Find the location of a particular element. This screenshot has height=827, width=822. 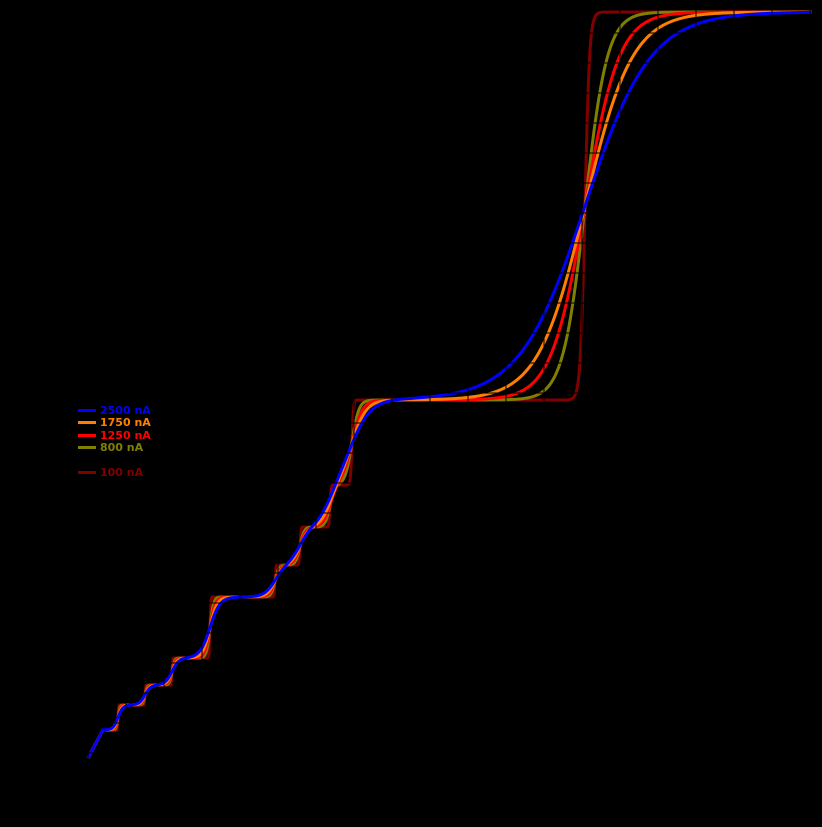

legend-label: 2500 nA is located at coordinates (125, 410).